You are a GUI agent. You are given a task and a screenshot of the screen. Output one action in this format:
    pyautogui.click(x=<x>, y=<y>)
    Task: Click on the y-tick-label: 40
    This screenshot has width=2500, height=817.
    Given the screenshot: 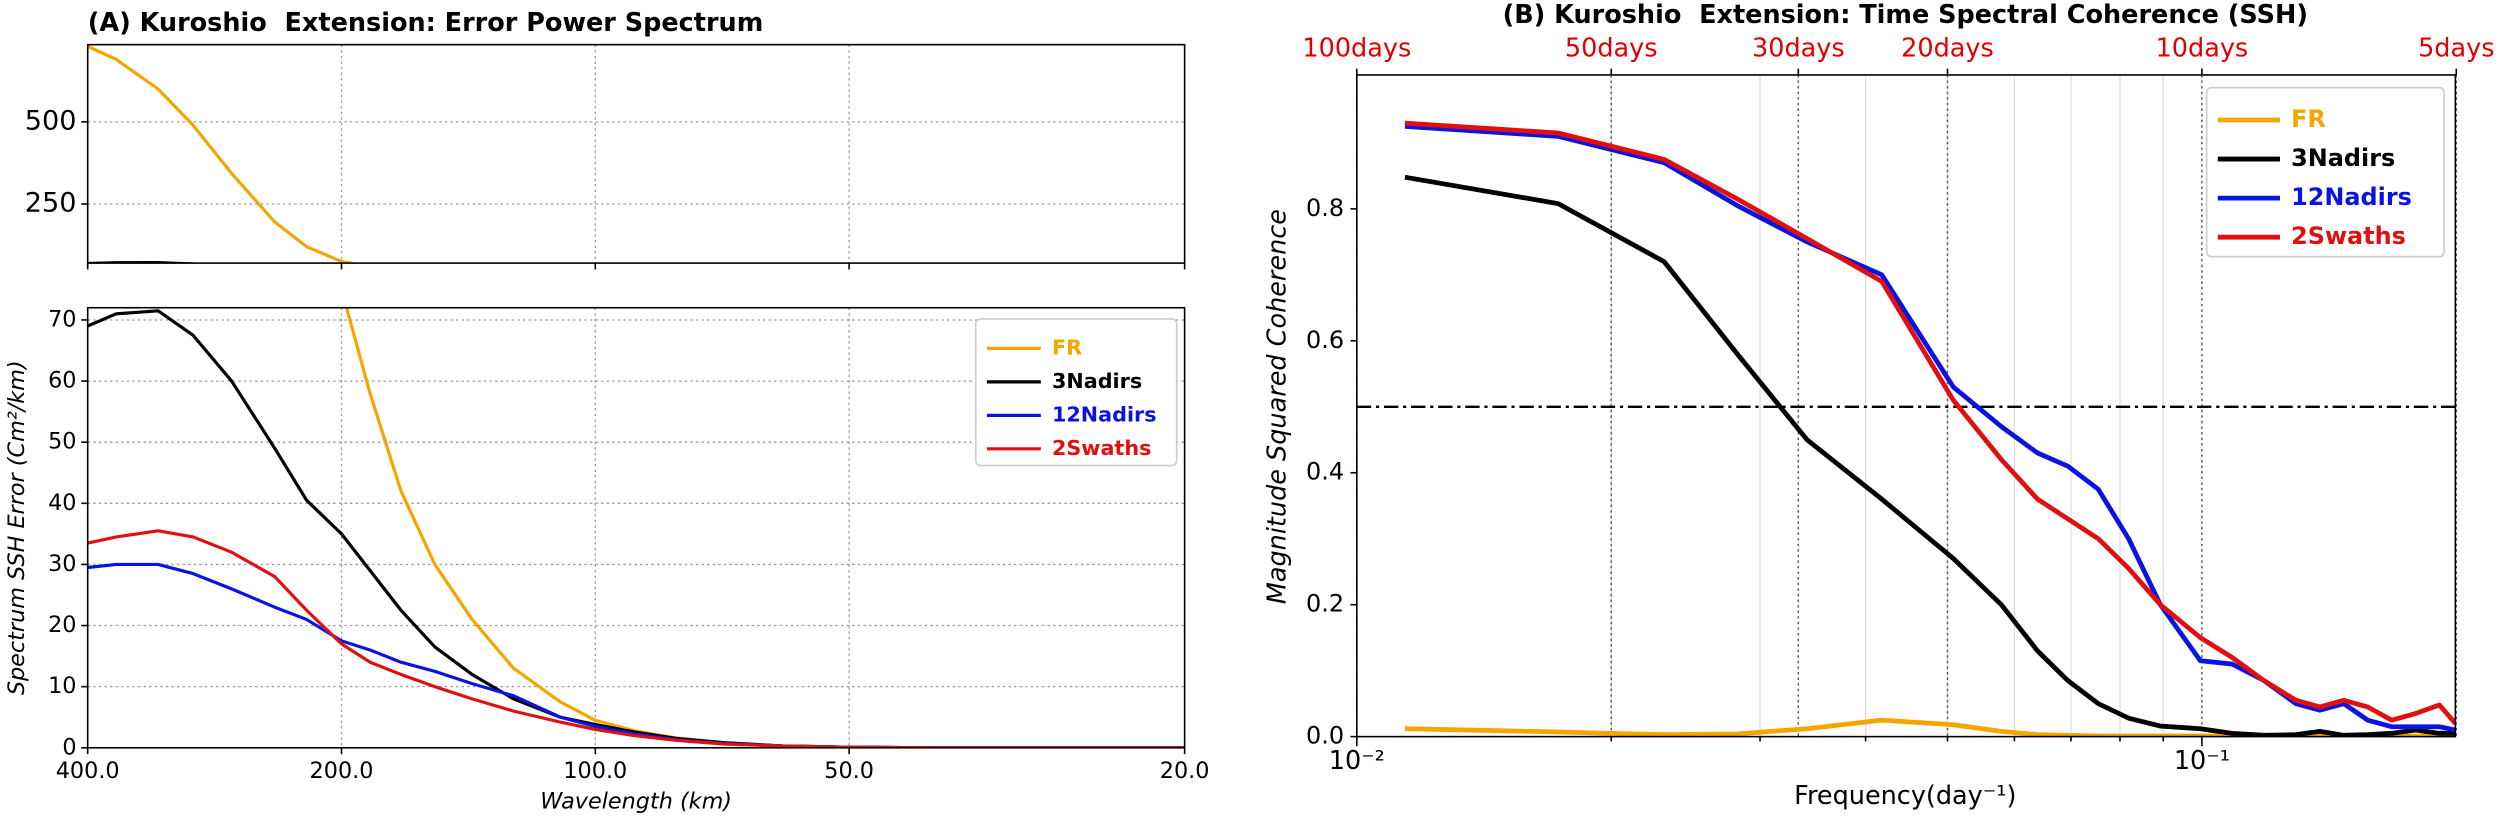 What is the action you would take?
    pyautogui.click(x=62, y=503)
    